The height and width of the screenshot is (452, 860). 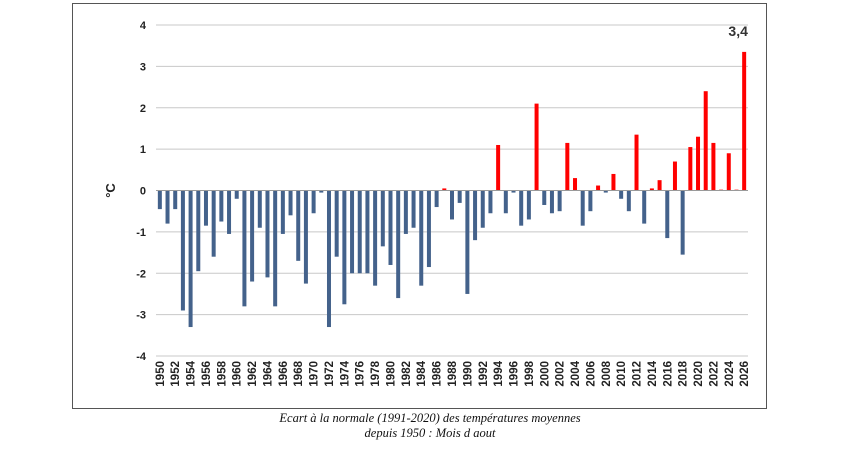 What do you see at coordinates (705, 141) in the screenshot?
I see `bar-2021` at bounding box center [705, 141].